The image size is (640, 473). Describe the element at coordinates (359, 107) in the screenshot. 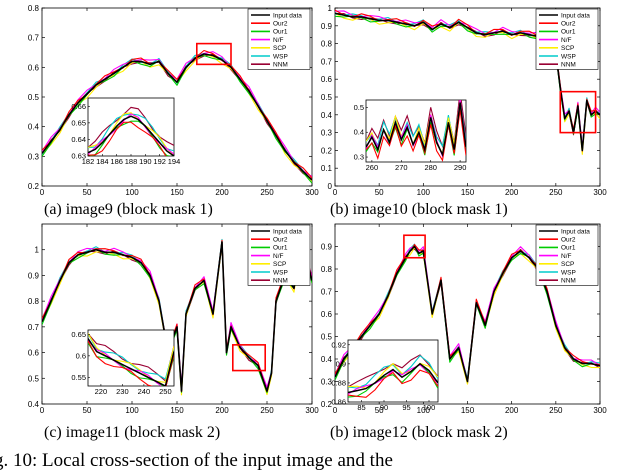

I see `inset-y-tick-label: 0.5` at that location.